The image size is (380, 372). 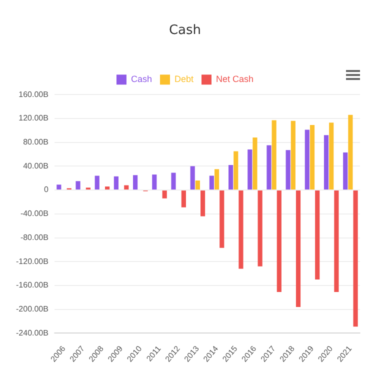 What do you see at coordinates (35, 142) in the screenshot?
I see `y-tick-label: 80.00B` at bounding box center [35, 142].